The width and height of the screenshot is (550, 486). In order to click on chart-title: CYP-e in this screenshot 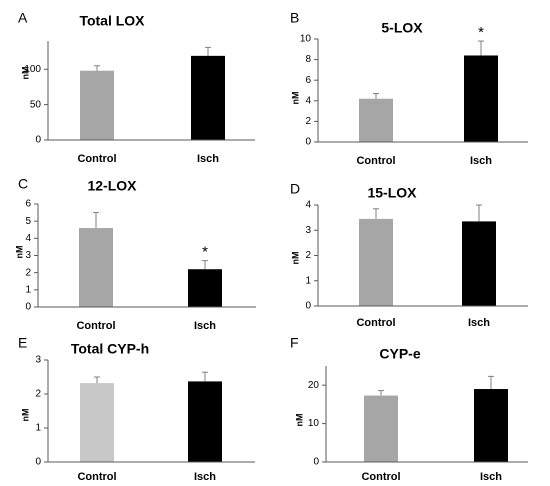, I will do `click(399, 354)`.